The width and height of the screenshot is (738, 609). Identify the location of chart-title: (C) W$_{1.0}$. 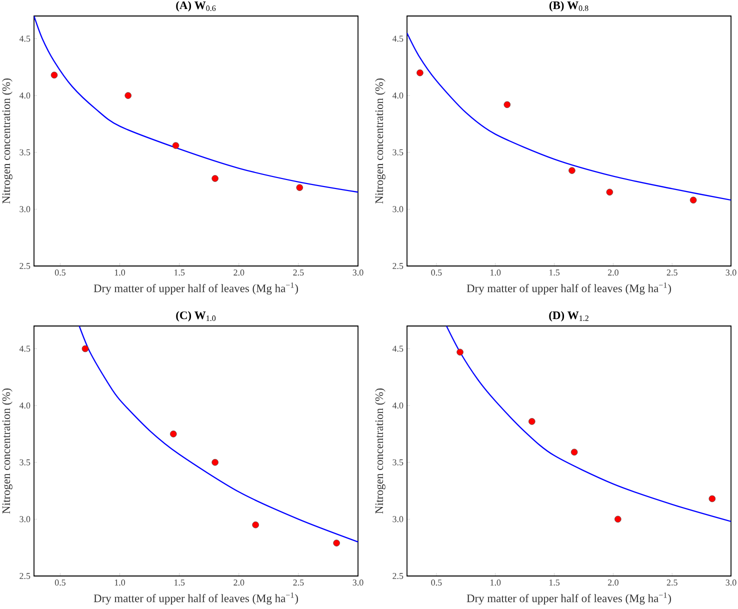
(196, 316).